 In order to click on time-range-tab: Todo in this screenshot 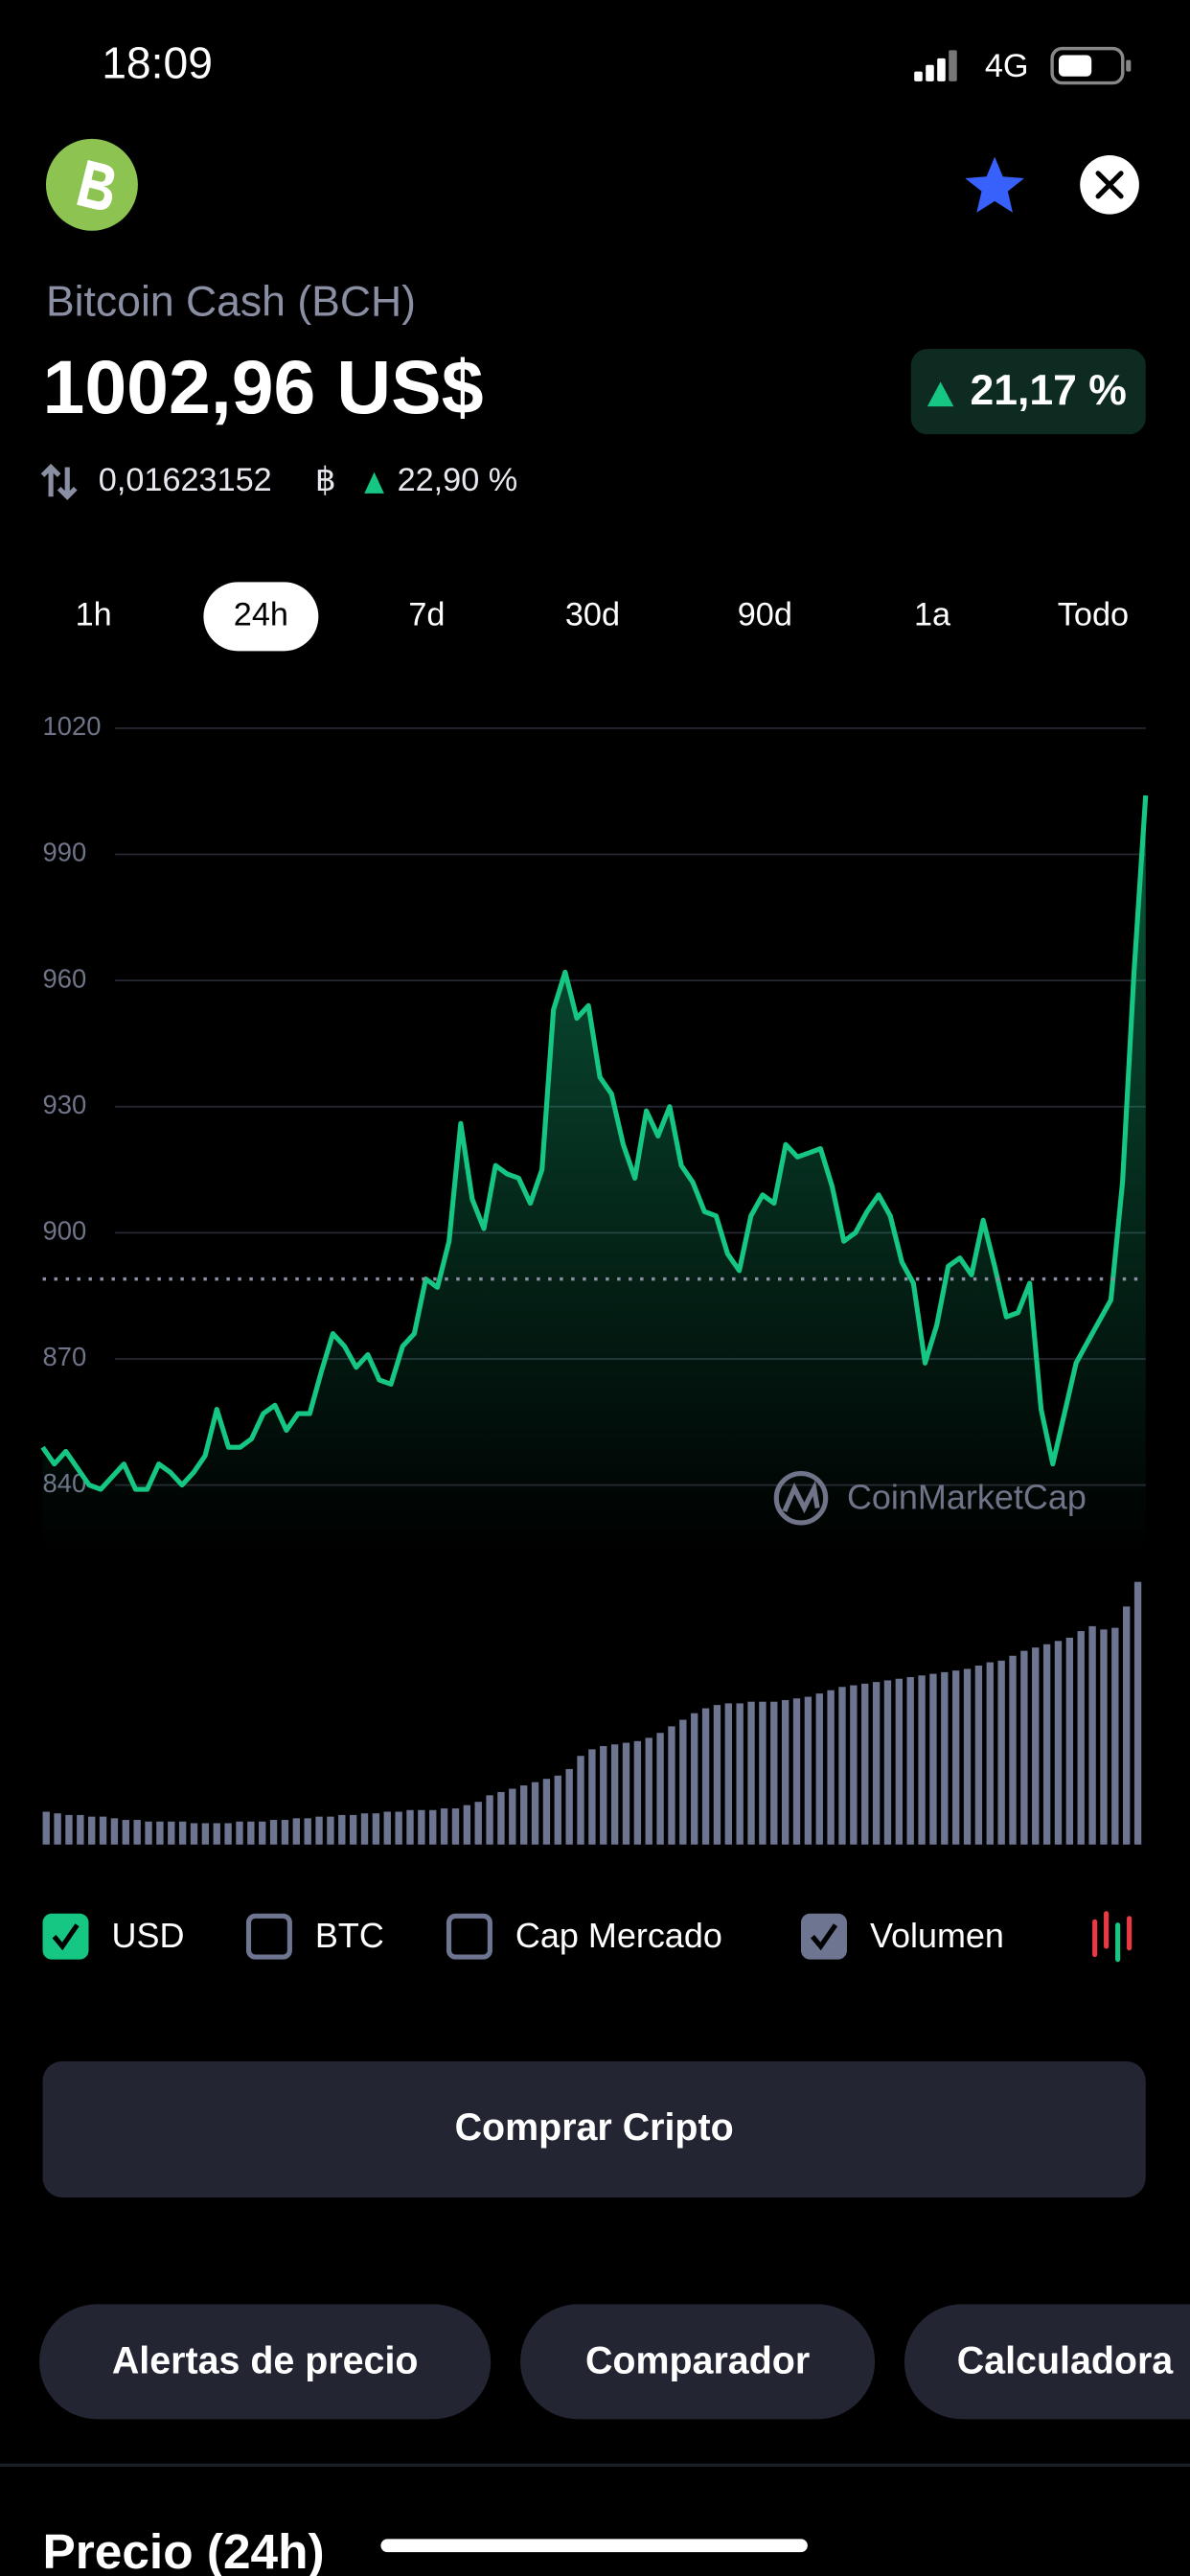, I will do `click(1094, 614)`.